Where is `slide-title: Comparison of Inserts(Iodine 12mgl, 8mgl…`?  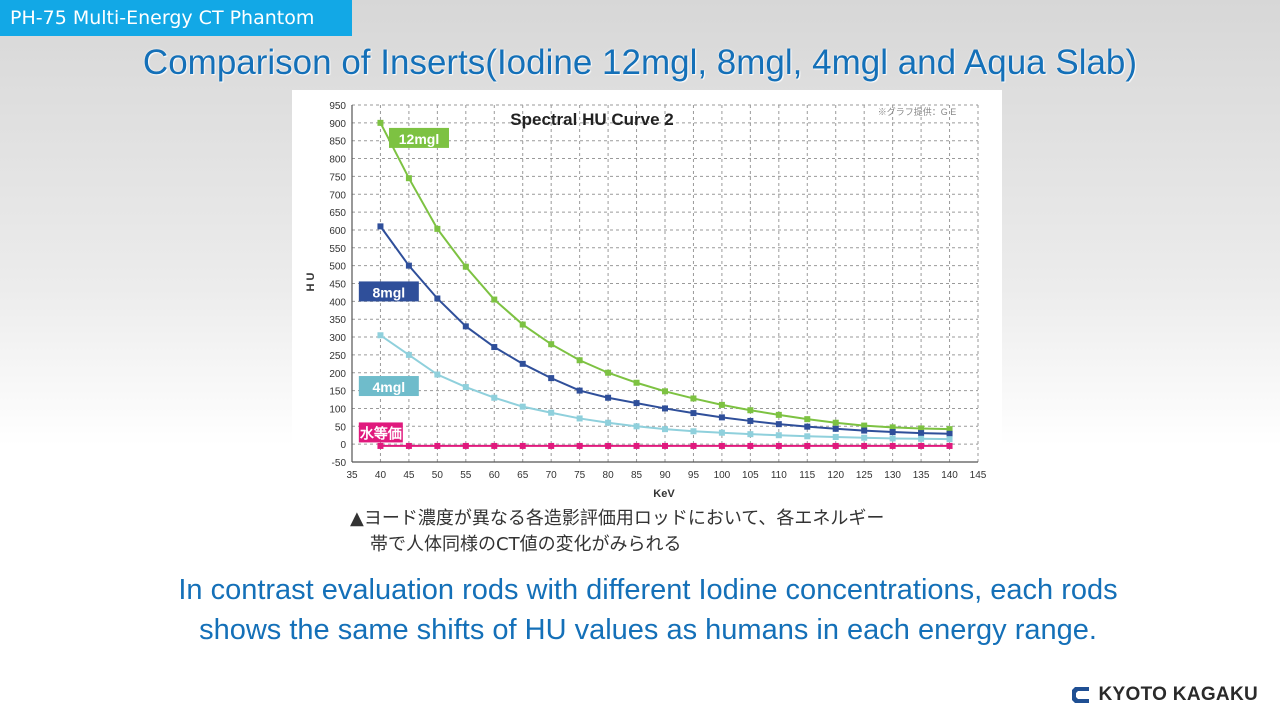
slide-title: Comparison of Inserts(Iodine 12mgl, 8mgl… is located at coordinates (640, 62).